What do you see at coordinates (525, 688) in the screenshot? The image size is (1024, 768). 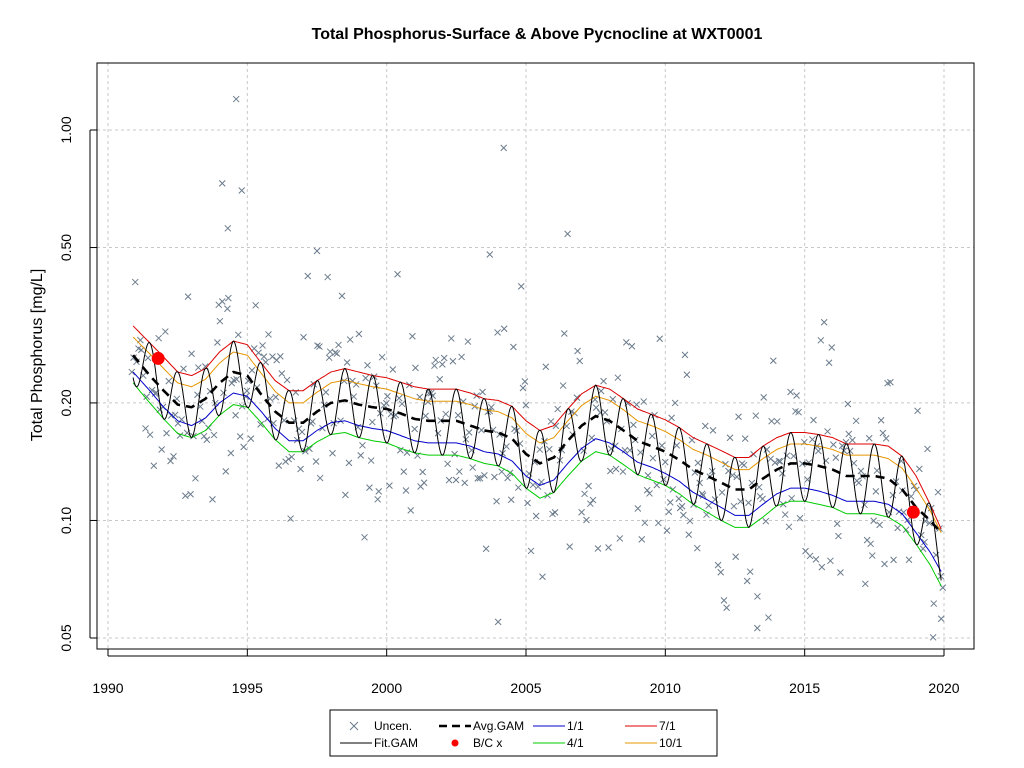 I see `x-tick-label: 2005` at bounding box center [525, 688].